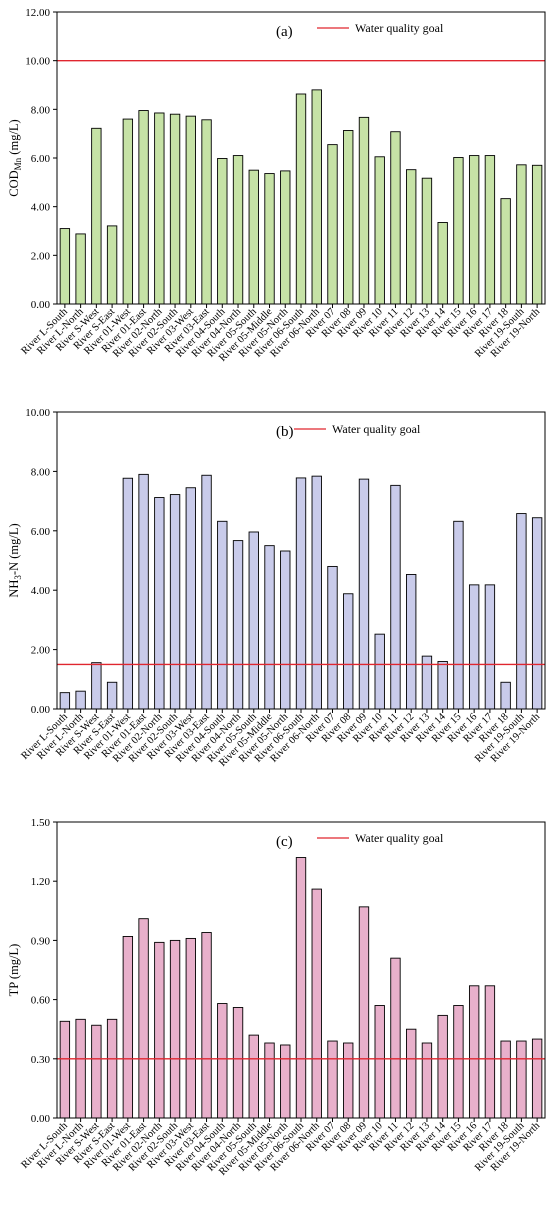 The height and width of the screenshot is (1212, 550). Describe the element at coordinates (14, 183) in the screenshot. I see `y-axis-title-main: COD` at that location.